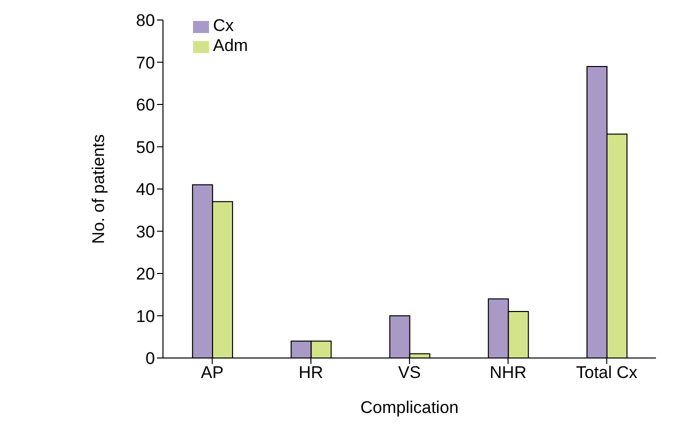 The height and width of the screenshot is (438, 676). Describe the element at coordinates (145, 62) in the screenshot. I see `y-tick-label: 70` at that location.